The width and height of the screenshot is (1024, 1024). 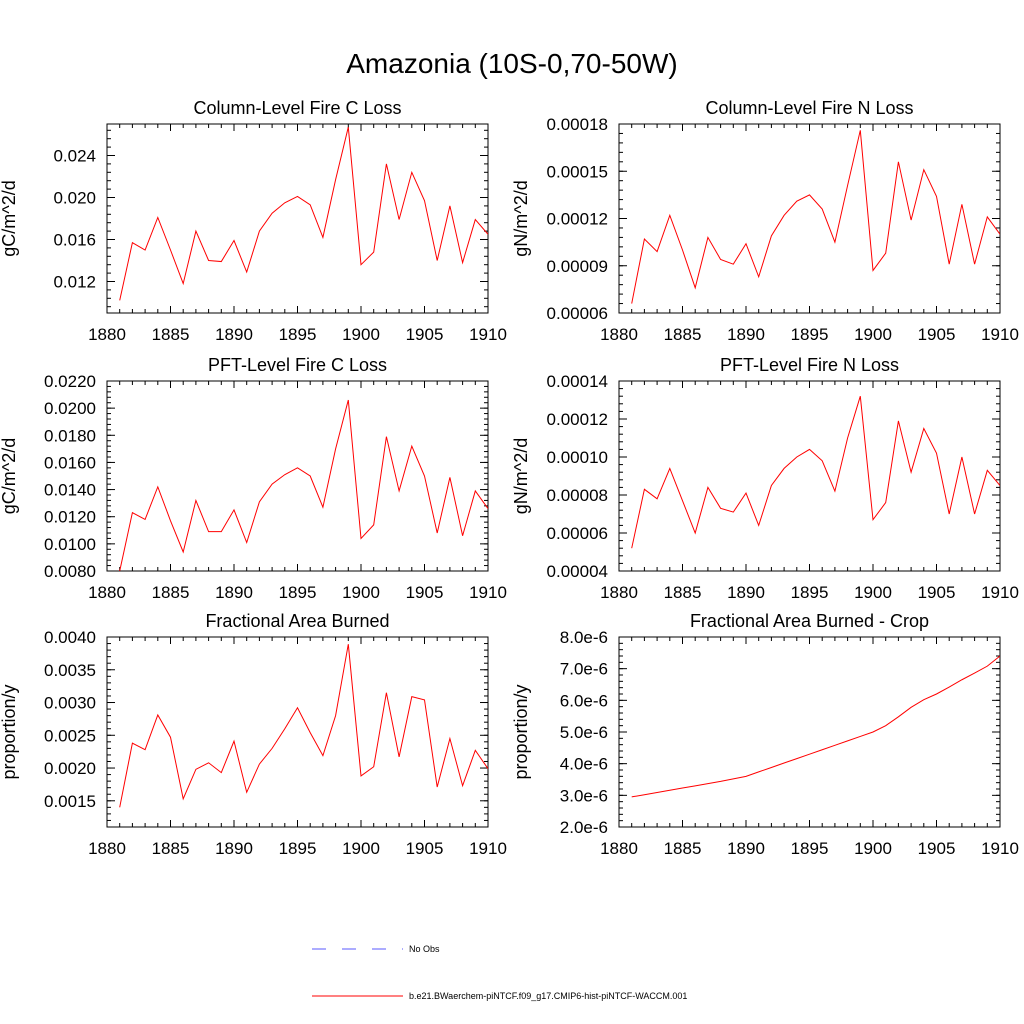 What do you see at coordinates (809, 108) in the screenshot?
I see `panel-title: Column-Level Fire N Loss` at bounding box center [809, 108].